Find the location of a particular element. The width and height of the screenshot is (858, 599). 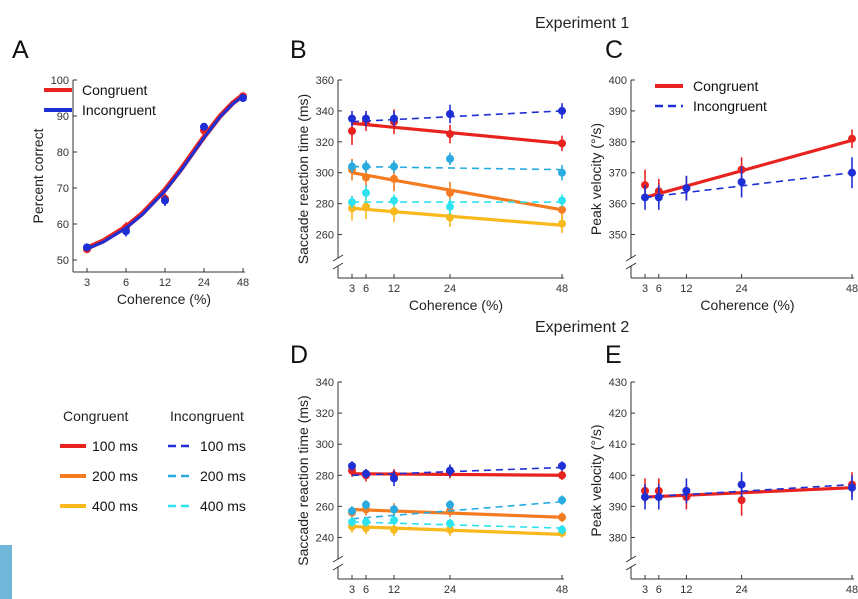

y-tick-label: 300 is located at coordinates (325, 174).